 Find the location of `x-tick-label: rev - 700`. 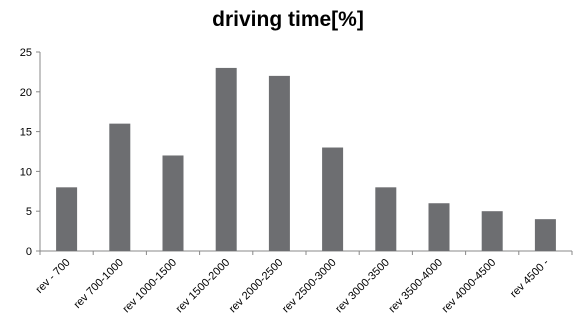

x-tick-label: rev - 700 is located at coordinates (53, 276).